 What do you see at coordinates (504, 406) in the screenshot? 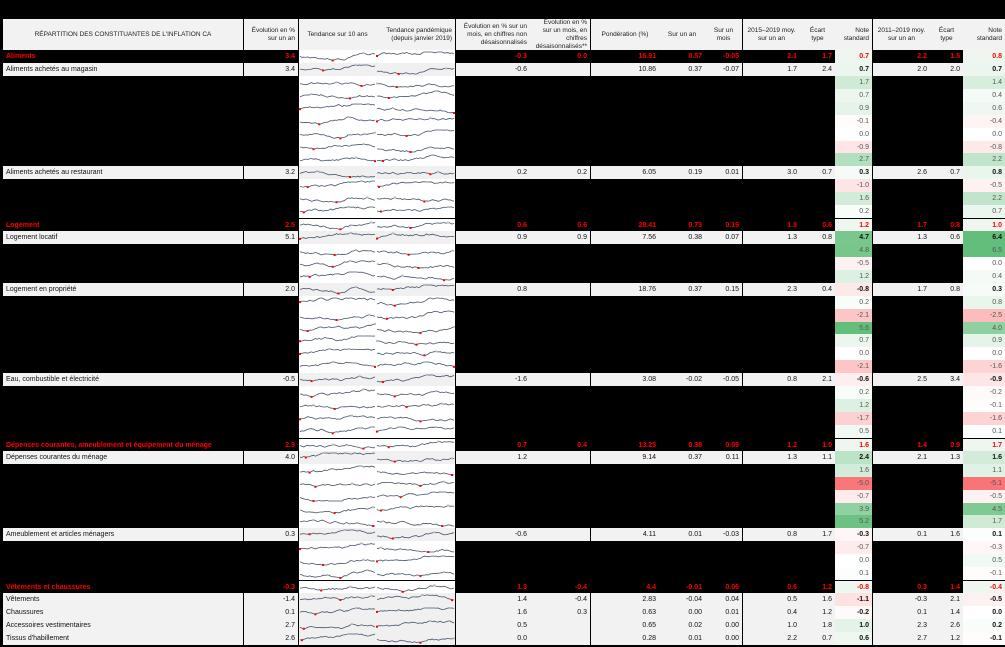
I see `hidden-row: 1.2 -0.1` at bounding box center [504, 406].